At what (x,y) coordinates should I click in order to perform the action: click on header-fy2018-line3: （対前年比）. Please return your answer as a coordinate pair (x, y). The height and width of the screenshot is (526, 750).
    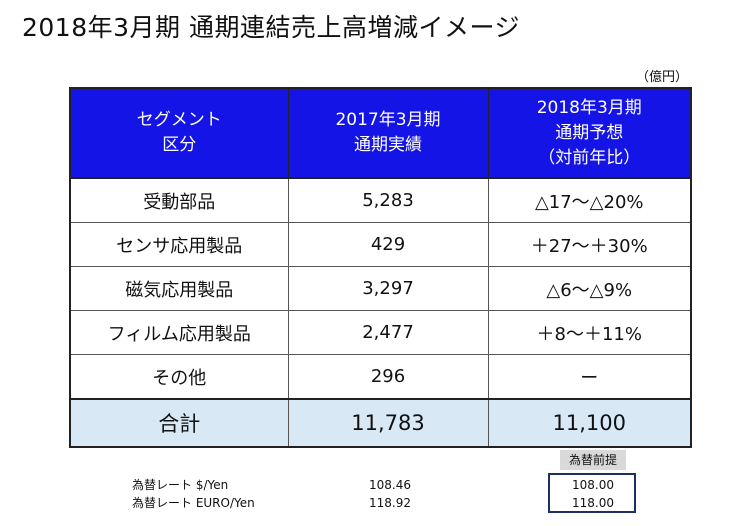
    Looking at the image, I should click on (589, 157).